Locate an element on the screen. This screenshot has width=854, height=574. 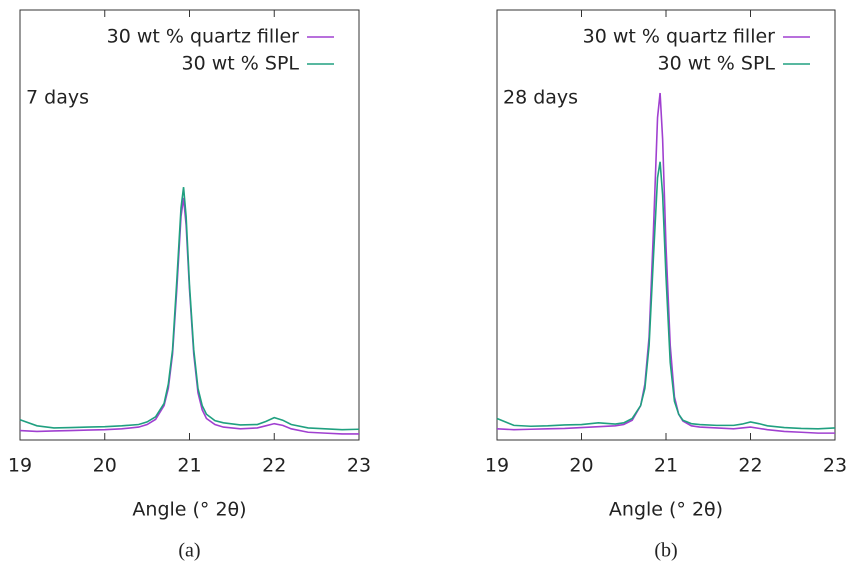
annotation: 28 days is located at coordinates (540, 98).